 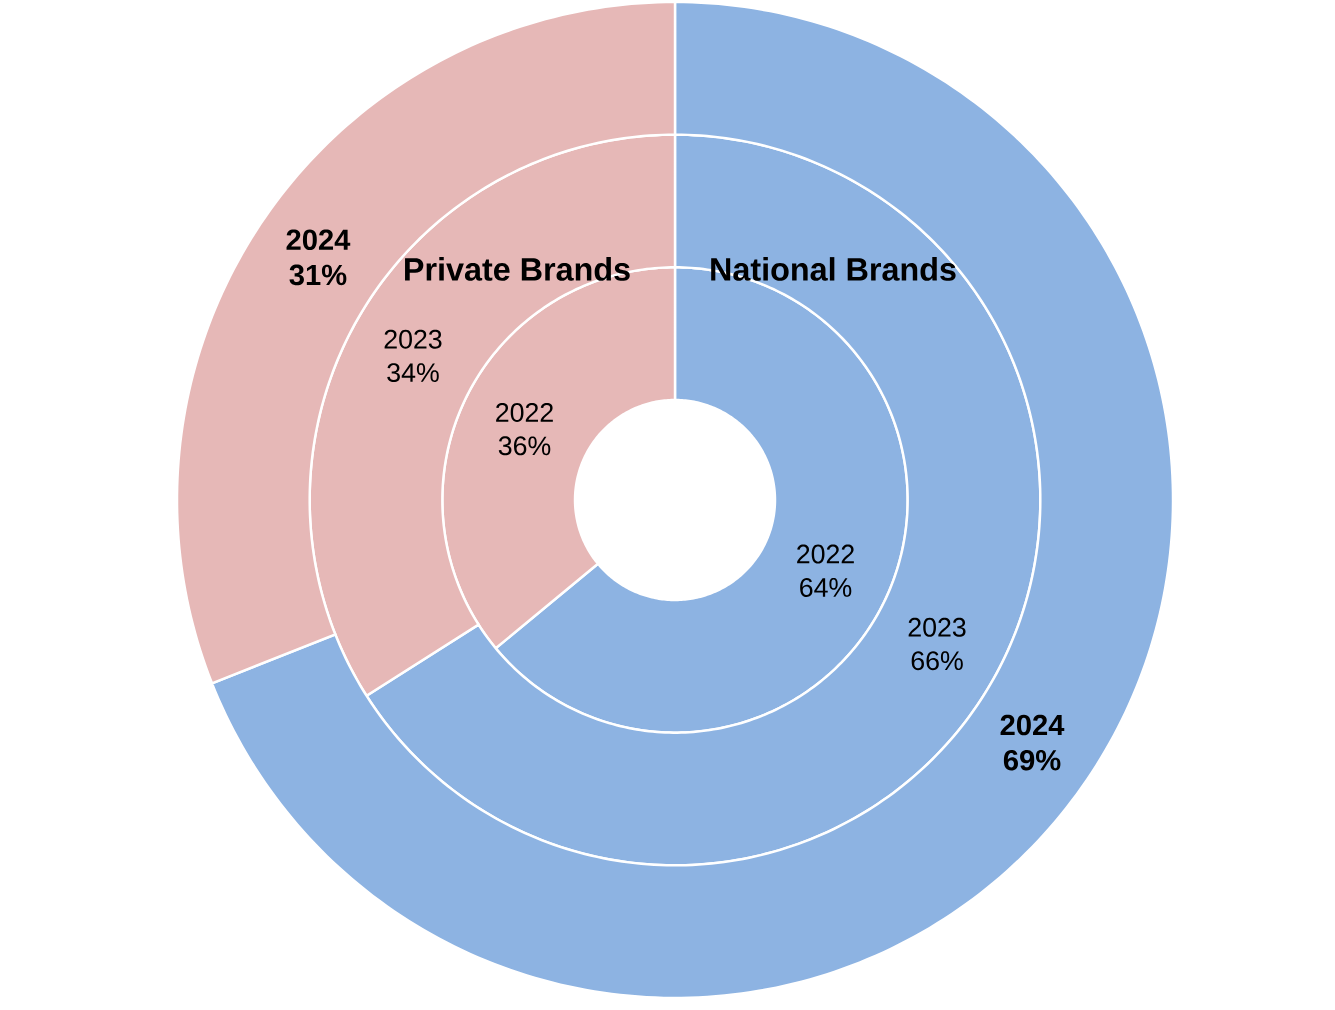 I want to click on data-label: 69%, so click(x=1032, y=760).